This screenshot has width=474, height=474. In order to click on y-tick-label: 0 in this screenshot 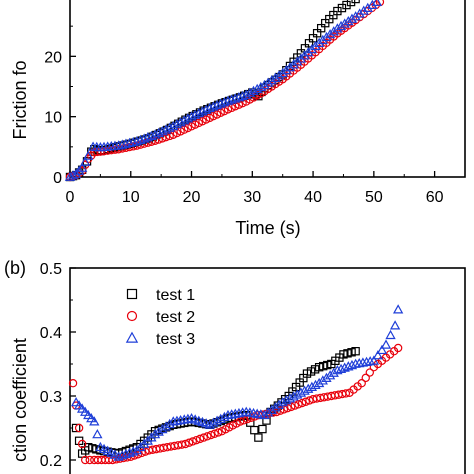, I will do `click(57, 178)`.